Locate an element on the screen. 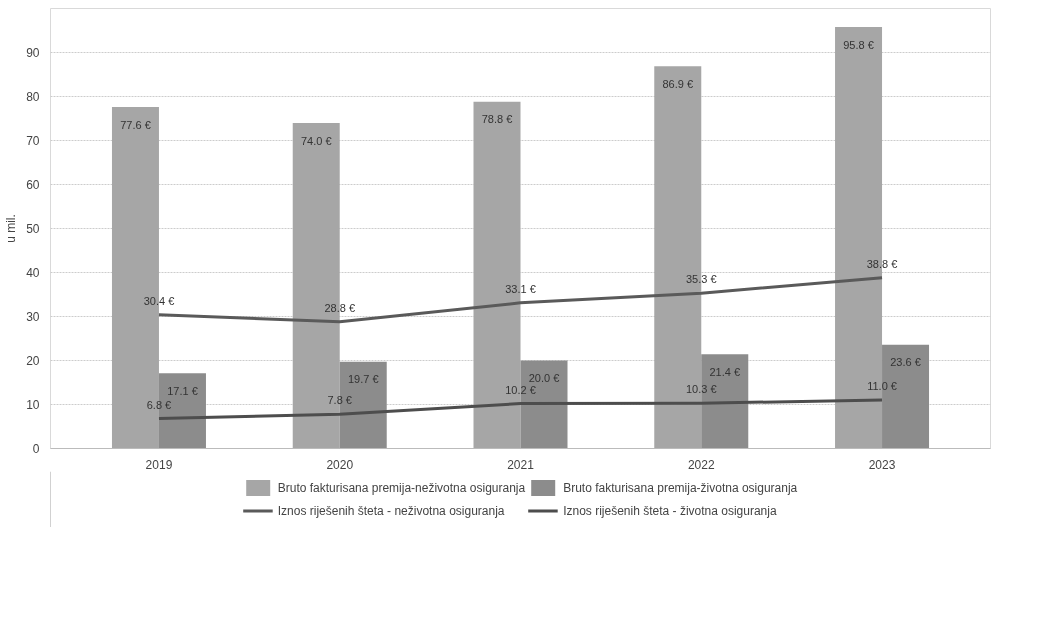  data-label: 77.6 € is located at coordinates (135, 124).